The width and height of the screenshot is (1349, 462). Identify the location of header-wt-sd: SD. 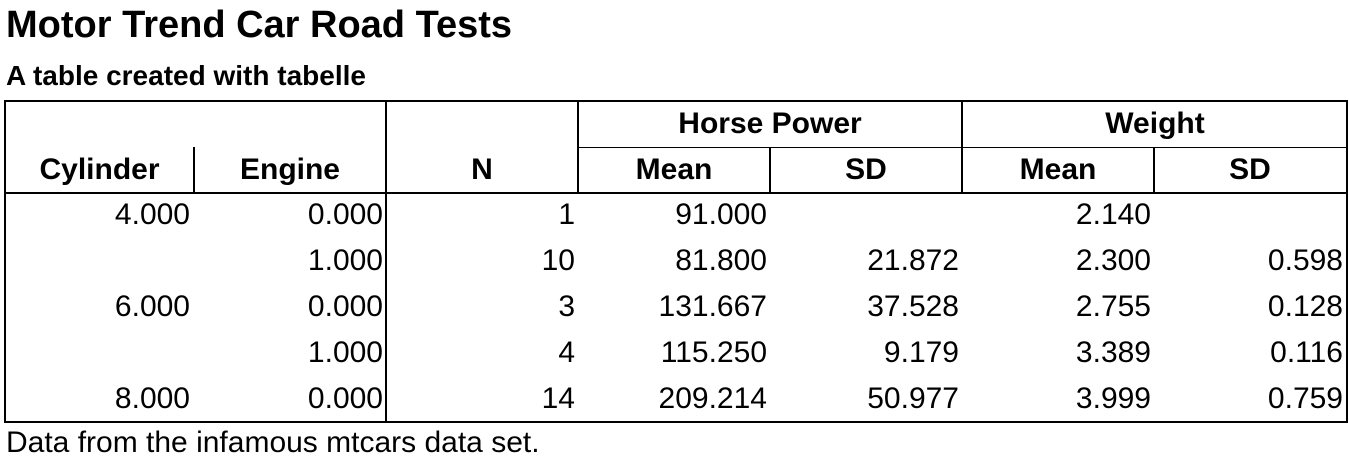
(1250, 169).